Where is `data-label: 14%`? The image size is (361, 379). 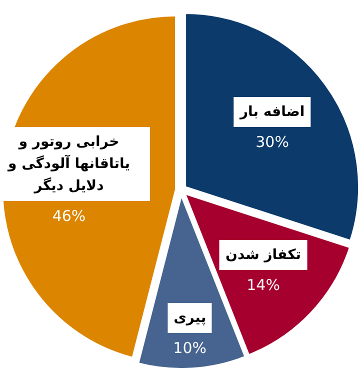
data-label: 14% is located at coordinates (263, 285).